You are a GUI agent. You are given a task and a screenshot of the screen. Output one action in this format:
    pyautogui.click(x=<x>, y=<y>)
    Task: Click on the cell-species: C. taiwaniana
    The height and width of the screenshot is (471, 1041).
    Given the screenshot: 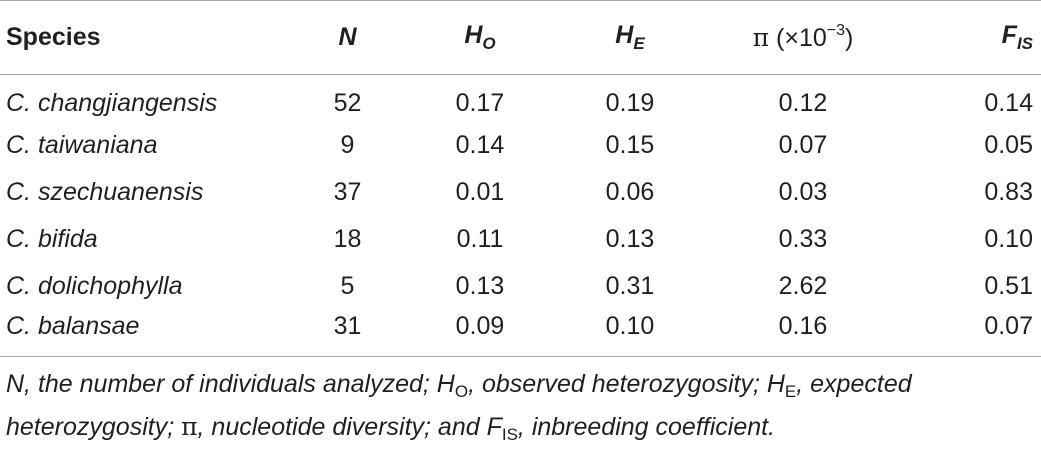 What is the action you would take?
    pyautogui.click(x=82, y=144)
    